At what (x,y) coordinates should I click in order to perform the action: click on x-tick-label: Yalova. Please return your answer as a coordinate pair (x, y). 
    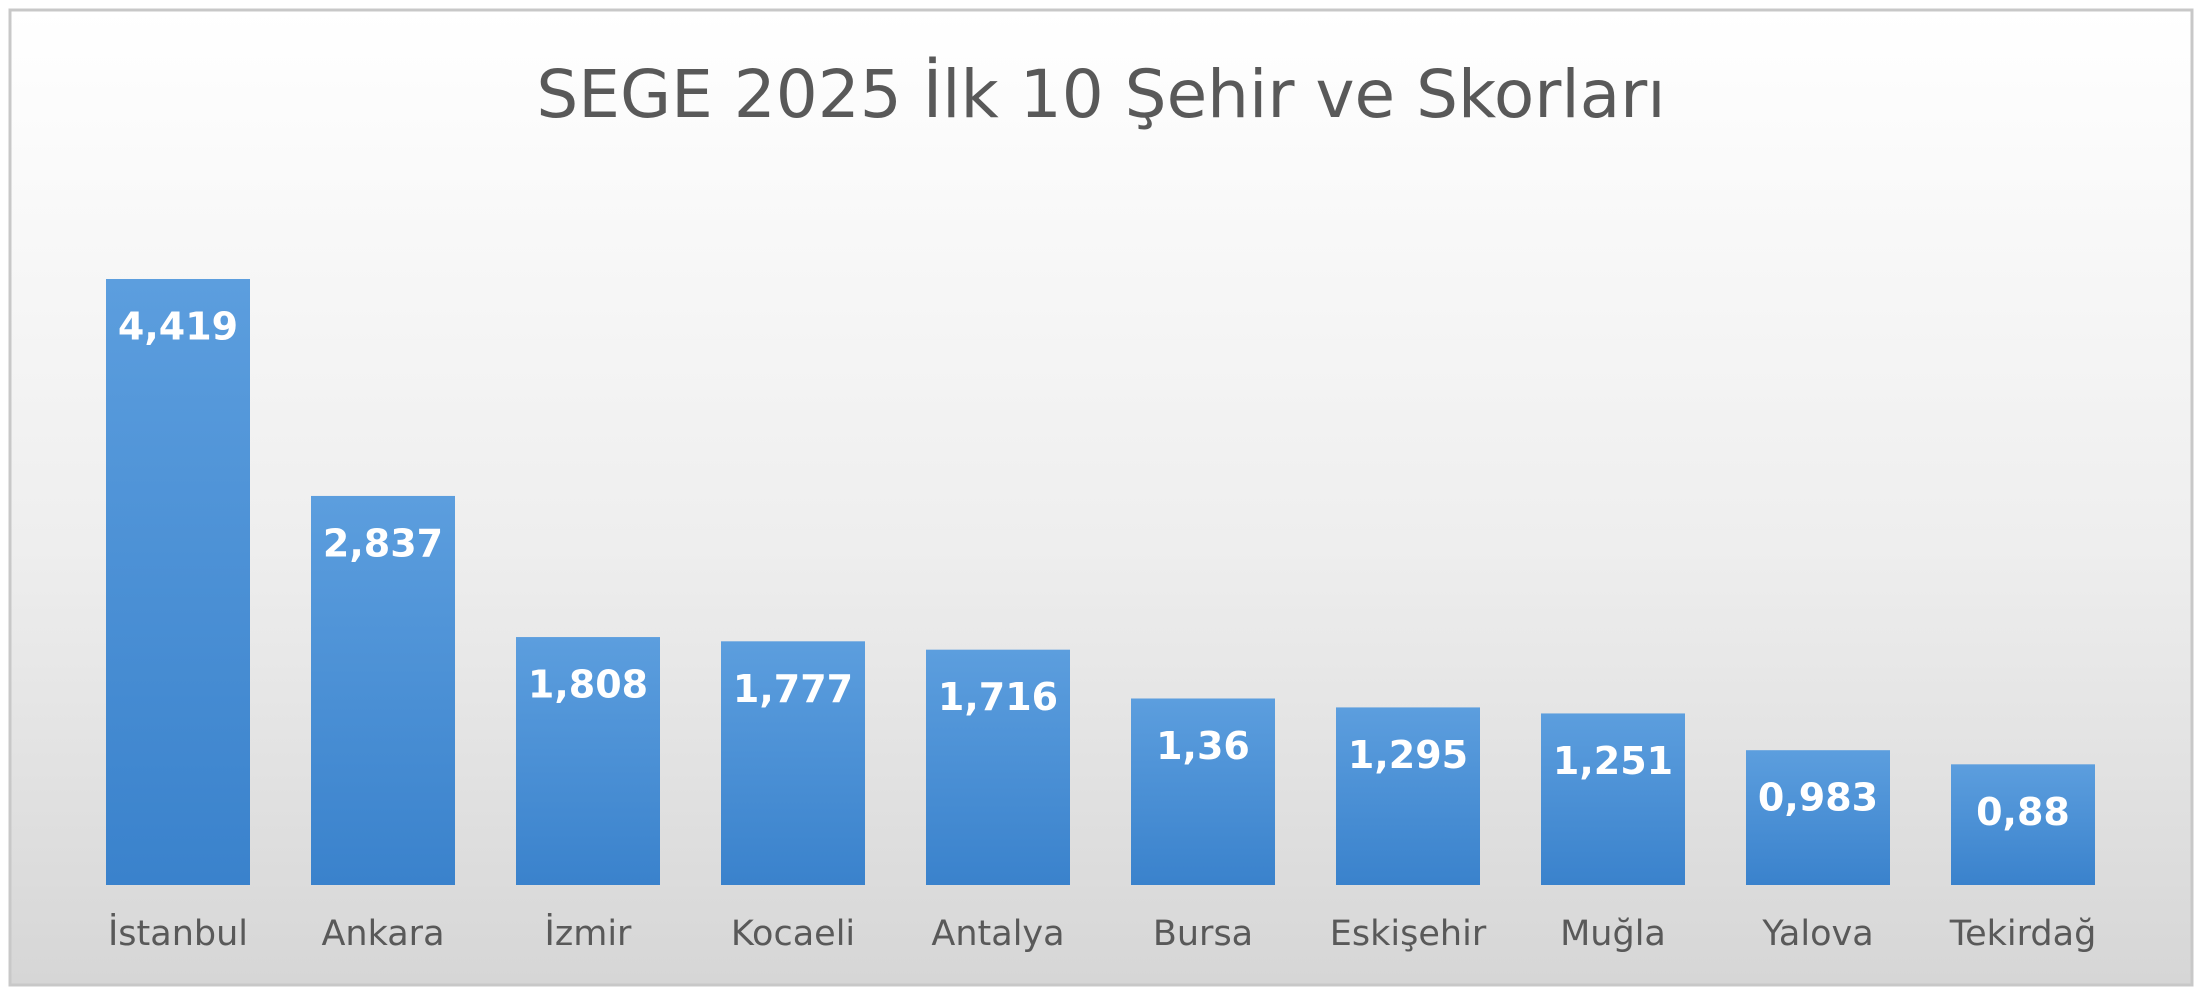
    Looking at the image, I should click on (1817, 934).